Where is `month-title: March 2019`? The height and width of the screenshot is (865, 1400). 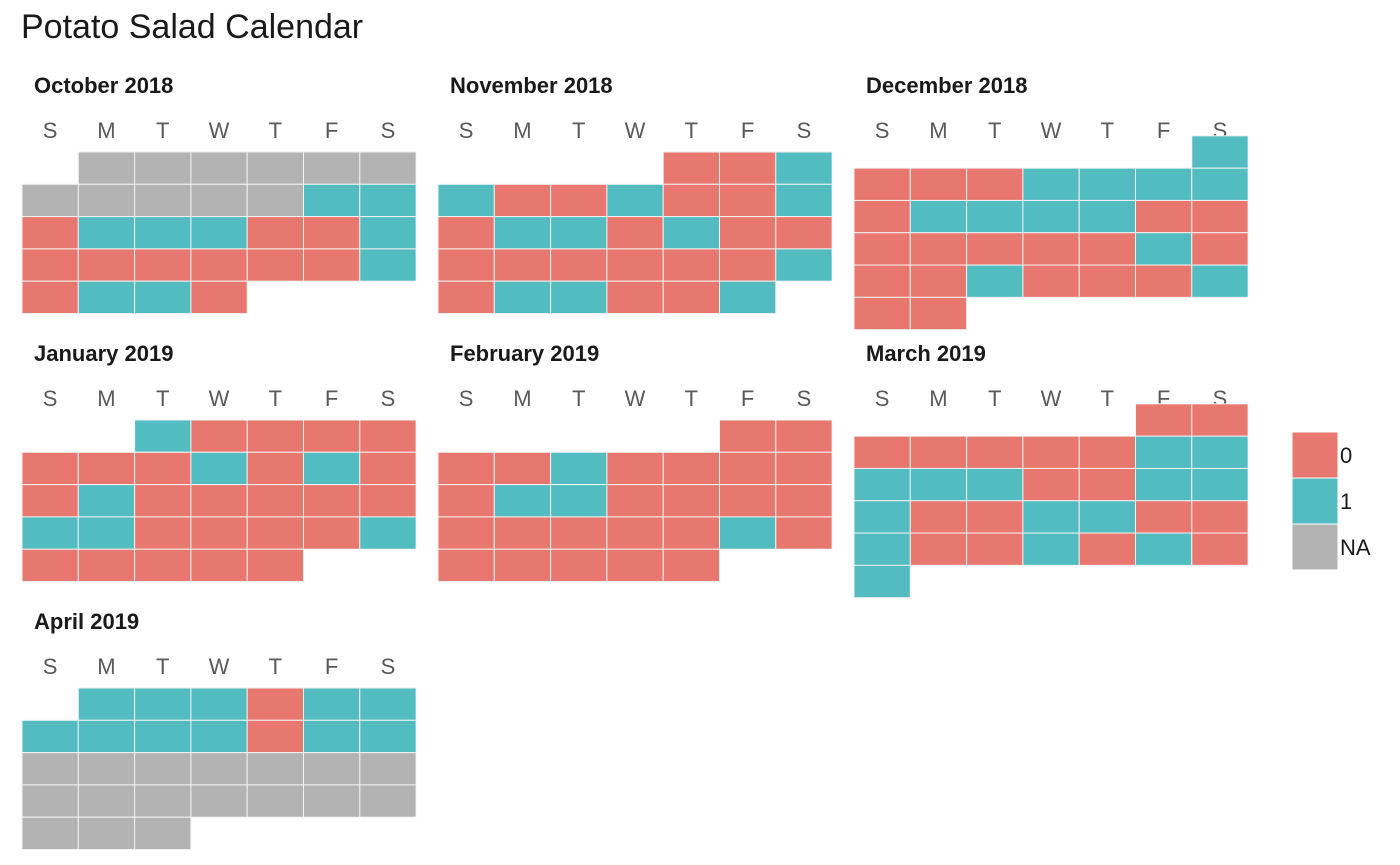
month-title: March 2019 is located at coordinates (926, 353).